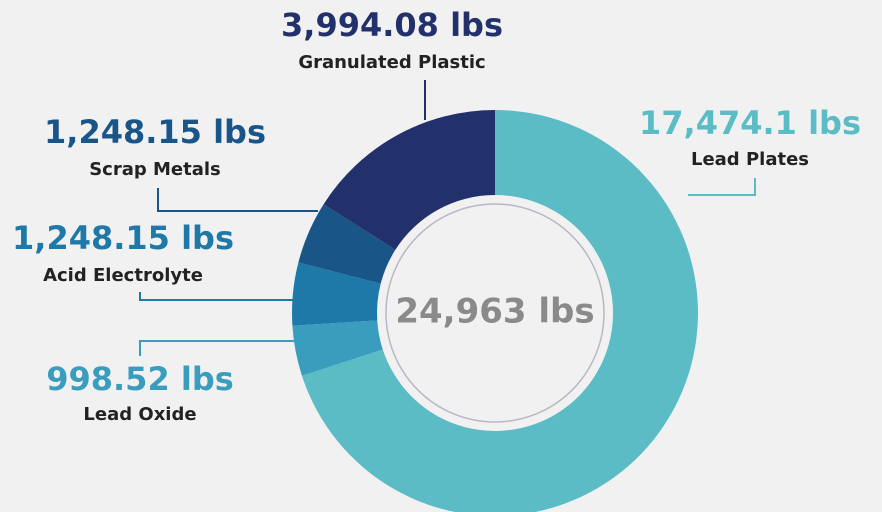 Image resolution: width=882 pixels, height=512 pixels. What do you see at coordinates (750, 159) in the screenshot?
I see `category-label: Lead Plates` at bounding box center [750, 159].